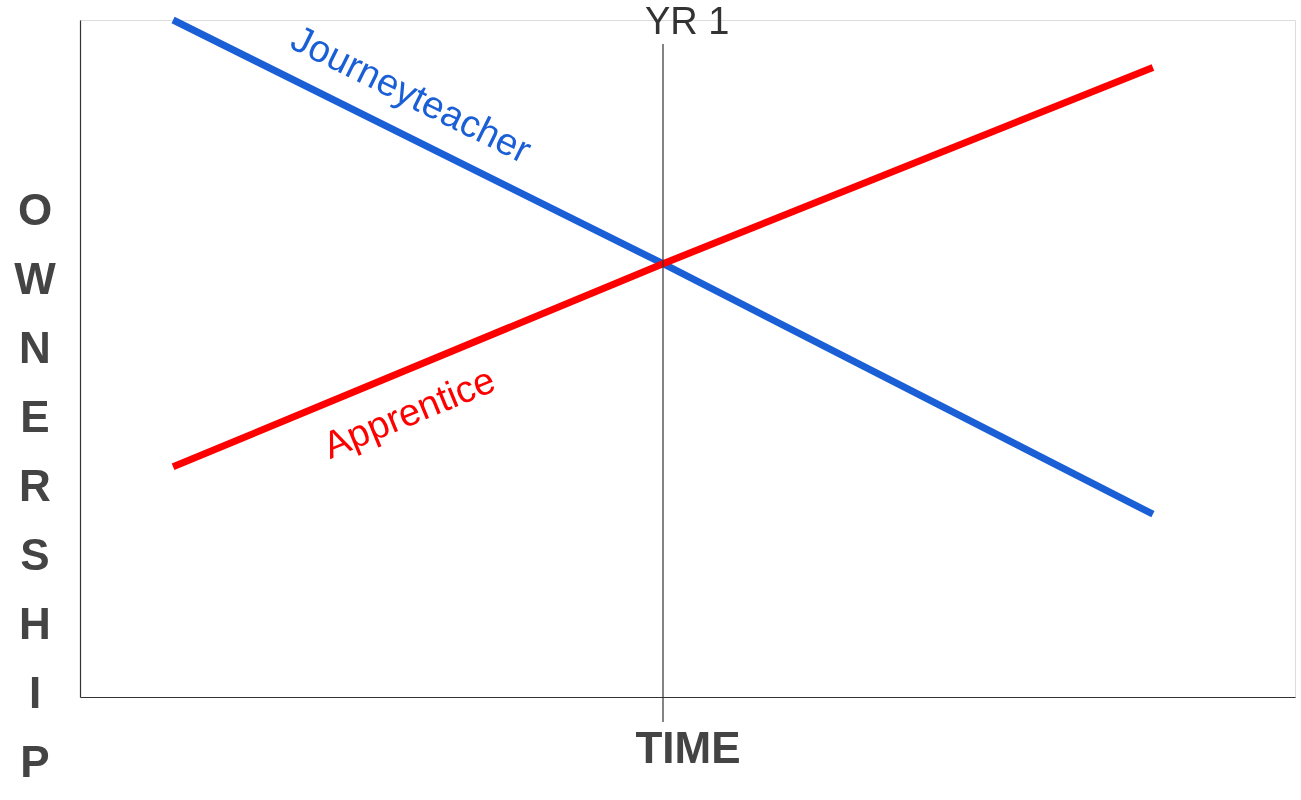 This screenshot has width=1301, height=800. I want to click on x-axis-title: TIME, so click(688, 747).